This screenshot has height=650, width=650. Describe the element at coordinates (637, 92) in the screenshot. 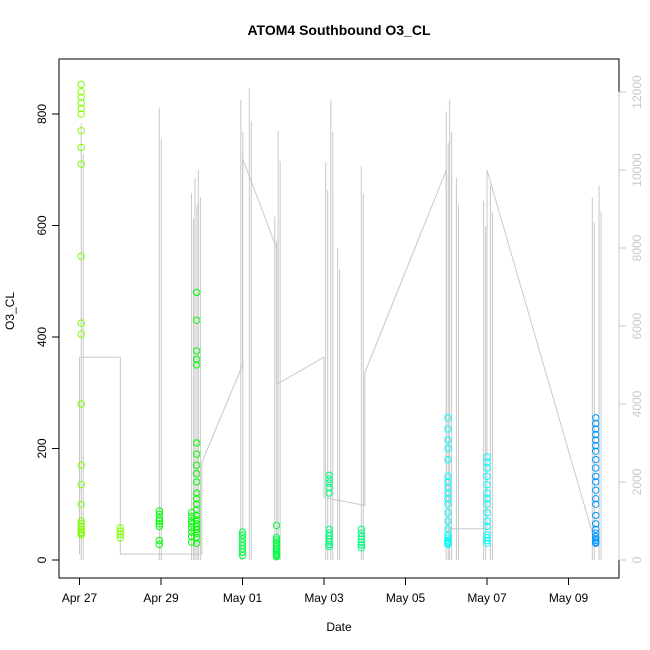

I see `y2-tick-label: 12000` at that location.